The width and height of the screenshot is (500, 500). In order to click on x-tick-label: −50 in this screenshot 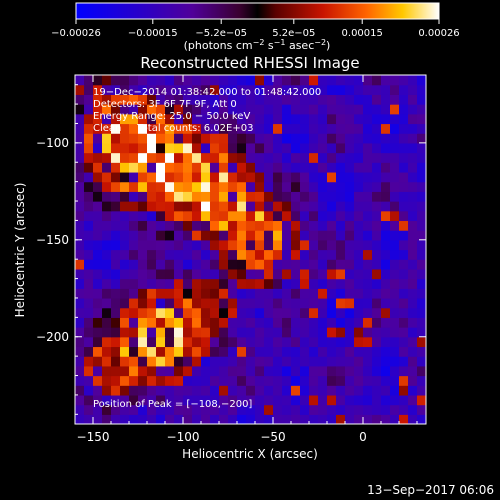, I will do `click(272, 437)`.